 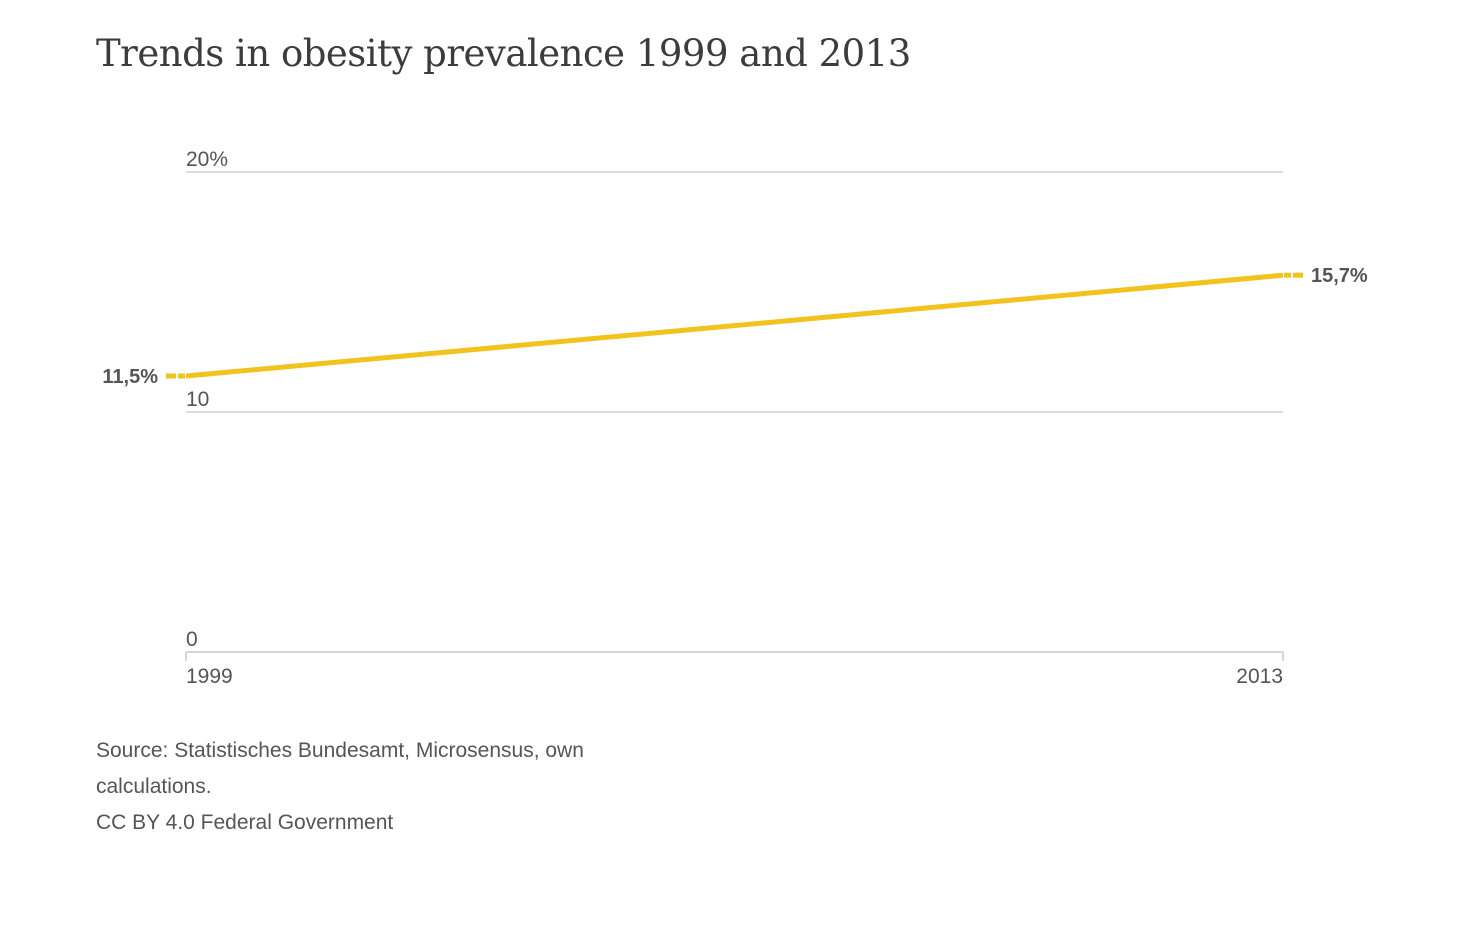 I want to click on data-label: 15,7%, so click(x=1339, y=276).